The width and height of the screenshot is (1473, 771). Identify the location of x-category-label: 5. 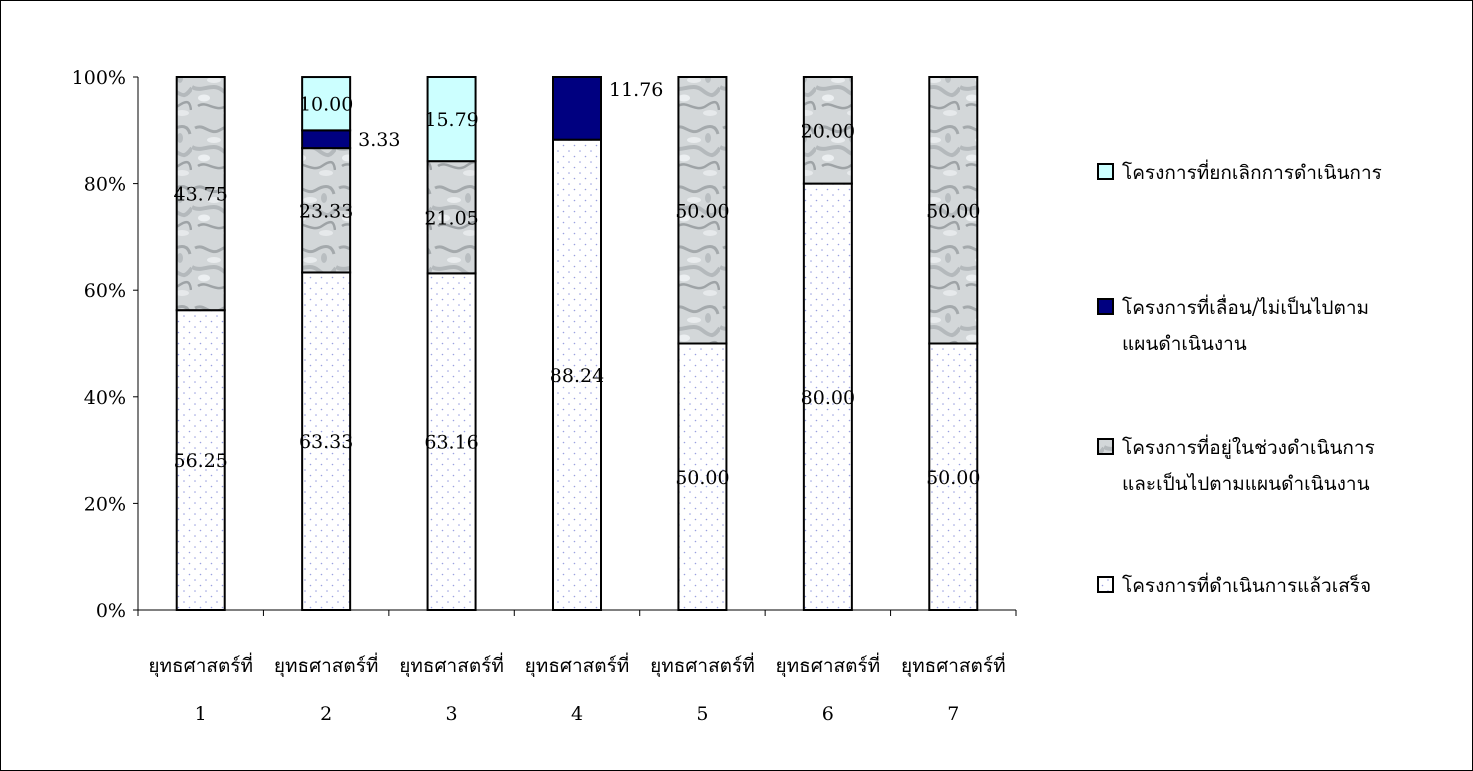
(702, 714).